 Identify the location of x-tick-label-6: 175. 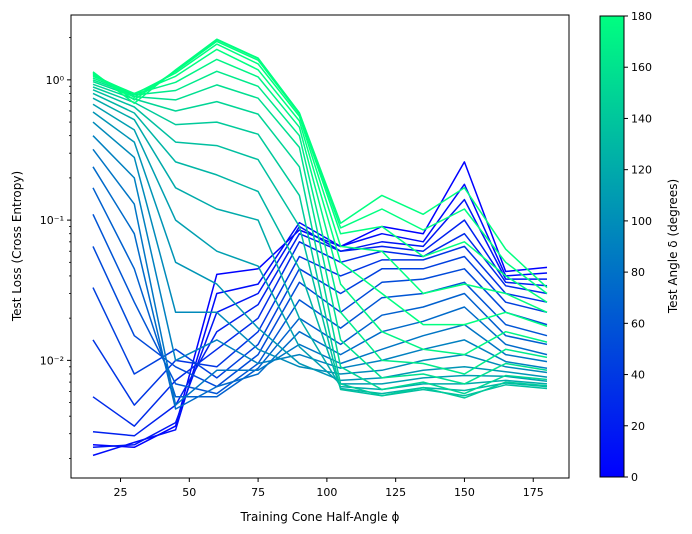
(533, 492).